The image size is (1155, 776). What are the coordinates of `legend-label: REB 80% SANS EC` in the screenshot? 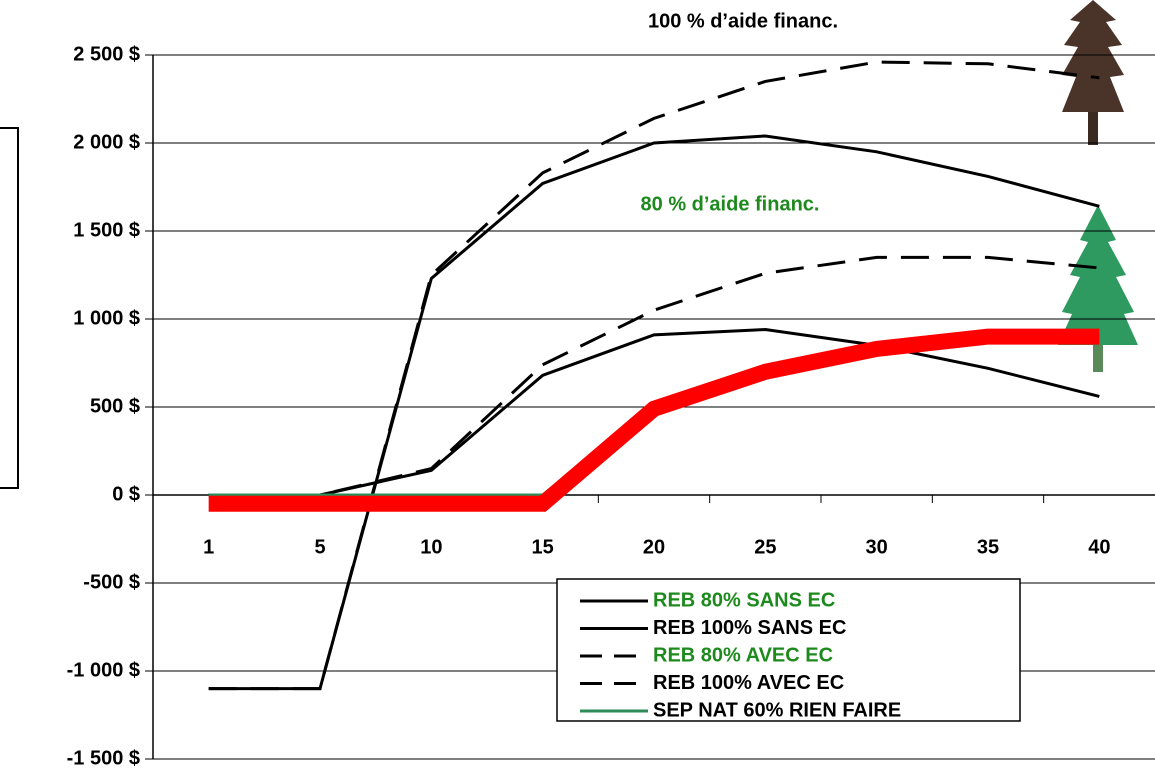 It's located at (744, 600).